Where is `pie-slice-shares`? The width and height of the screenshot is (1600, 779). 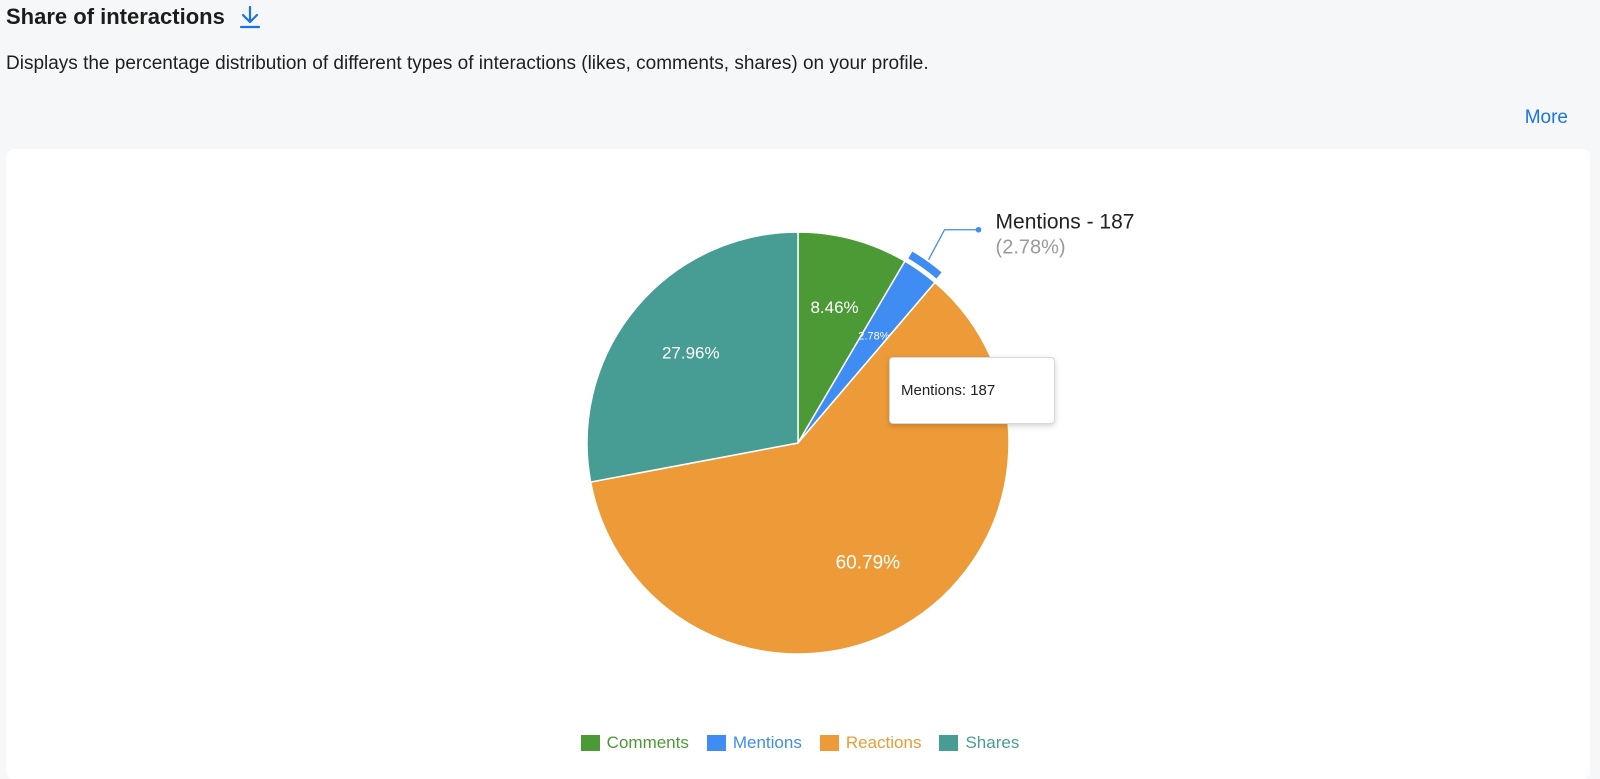
pie-slice-shares is located at coordinates (692, 357).